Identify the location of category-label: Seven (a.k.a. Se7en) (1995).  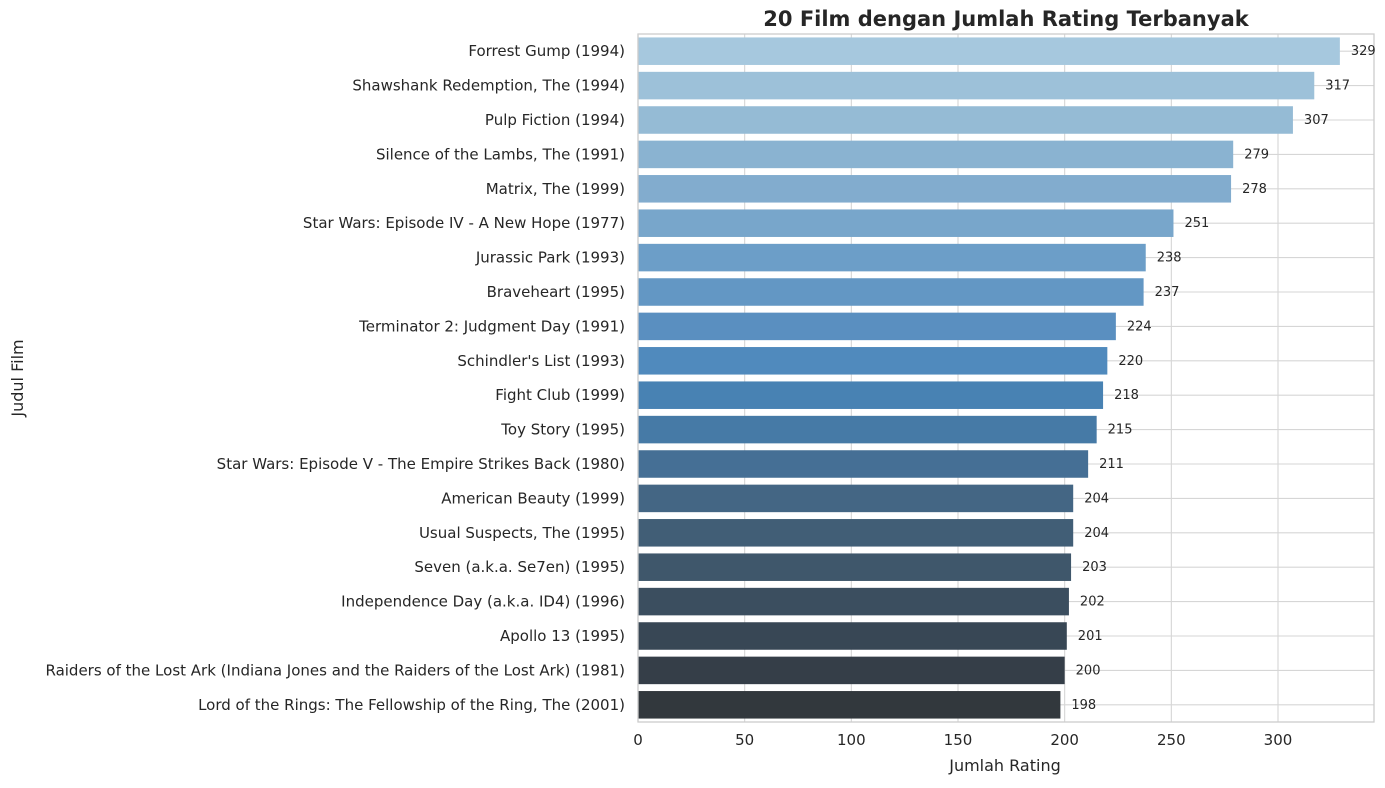
(519, 567).